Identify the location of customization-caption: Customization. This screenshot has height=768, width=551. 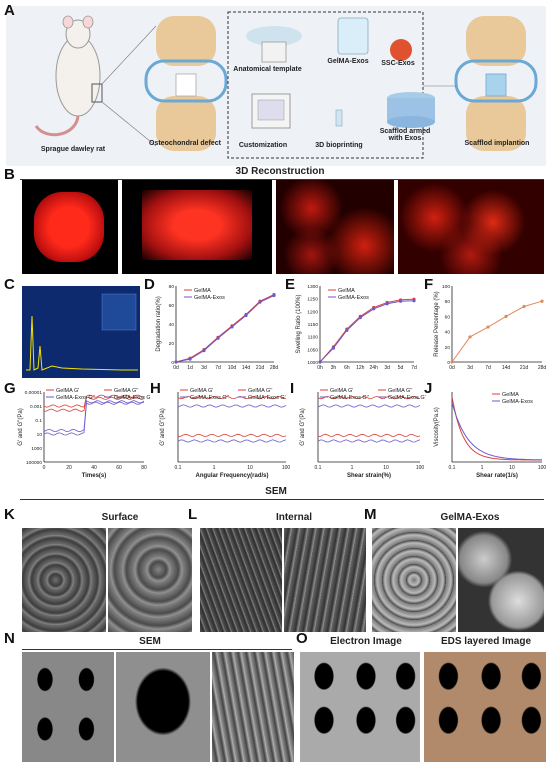
(263, 145).